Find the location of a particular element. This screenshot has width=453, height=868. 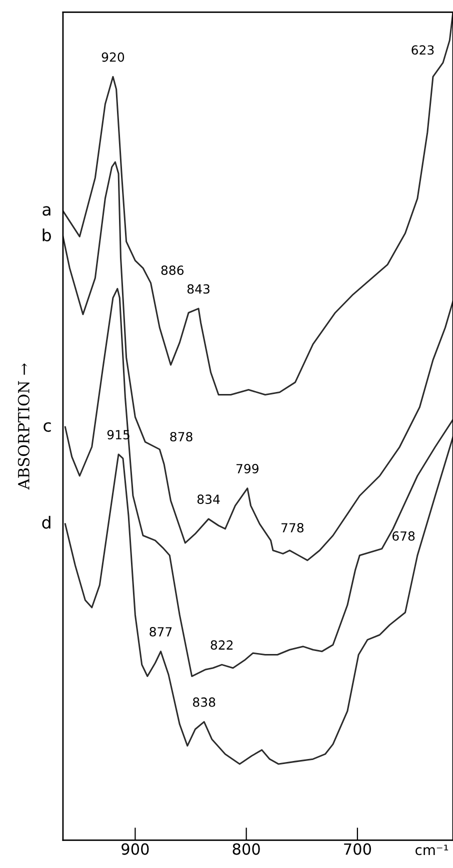

annotation: 822 is located at coordinates (221, 645).